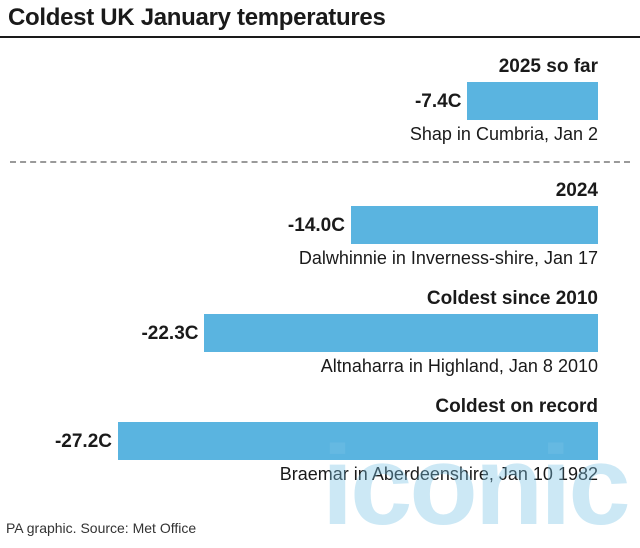  I want to click on bar-2024, so click(474, 225).